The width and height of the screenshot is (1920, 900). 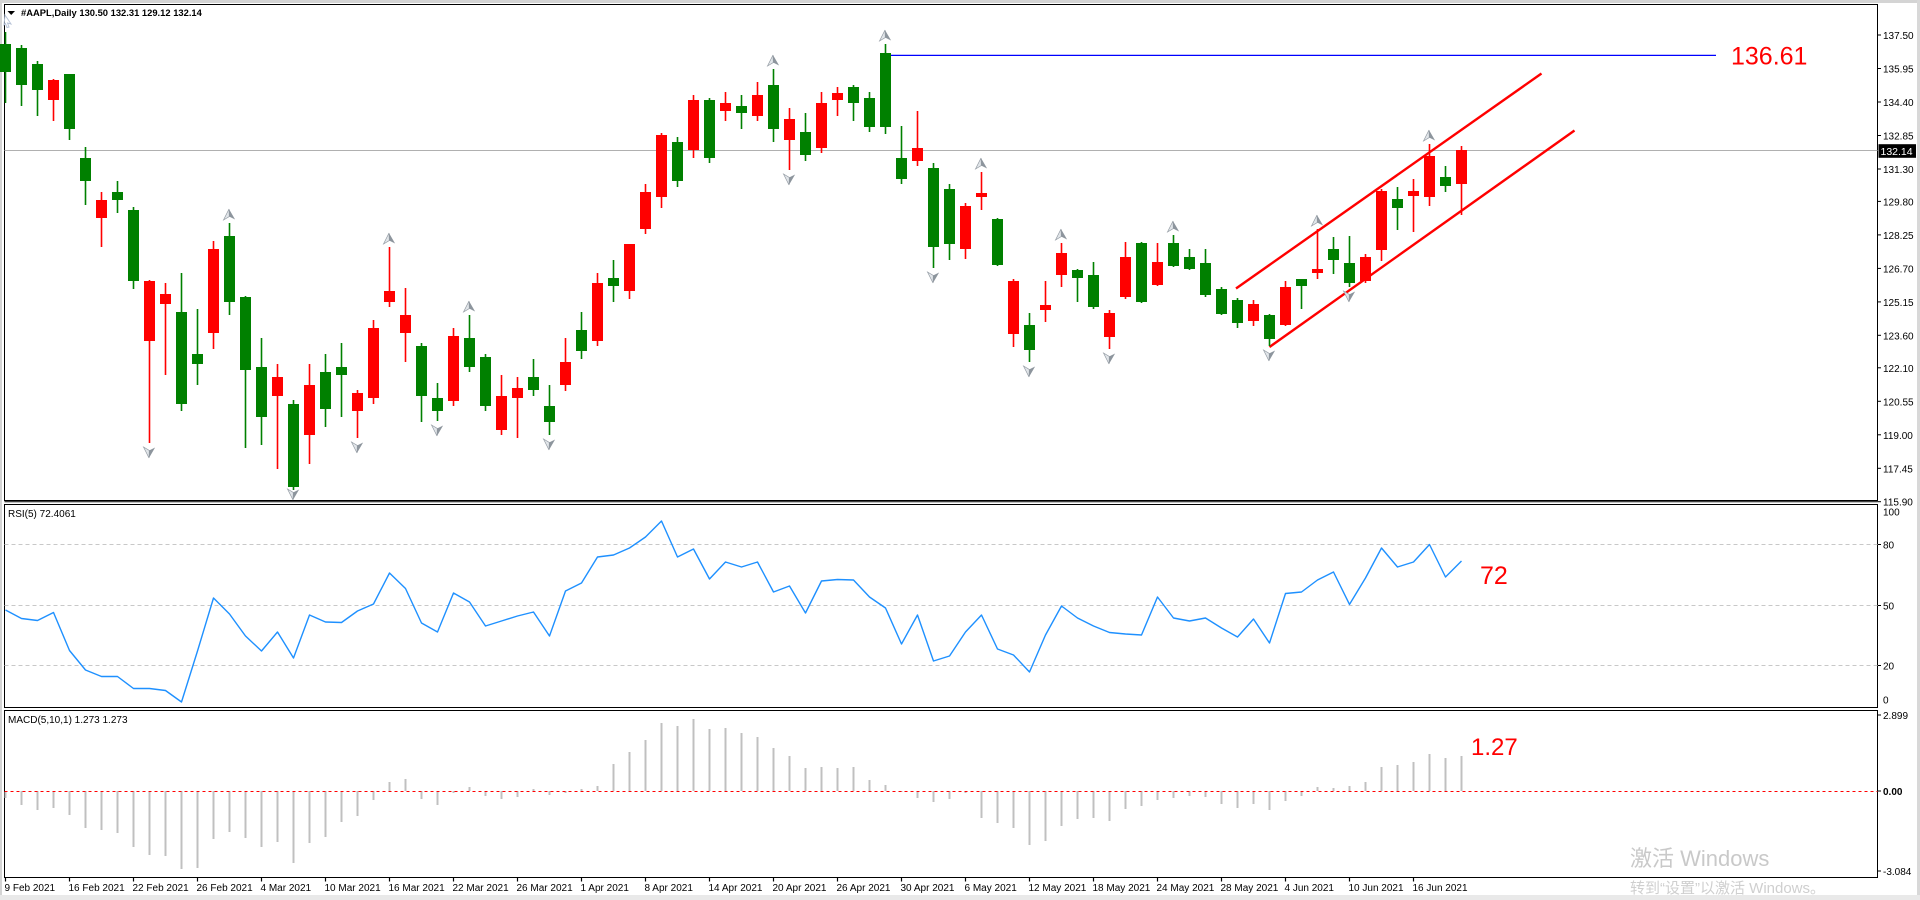 I want to click on svg-text: 18 May 2021, so click(x=1122, y=888).